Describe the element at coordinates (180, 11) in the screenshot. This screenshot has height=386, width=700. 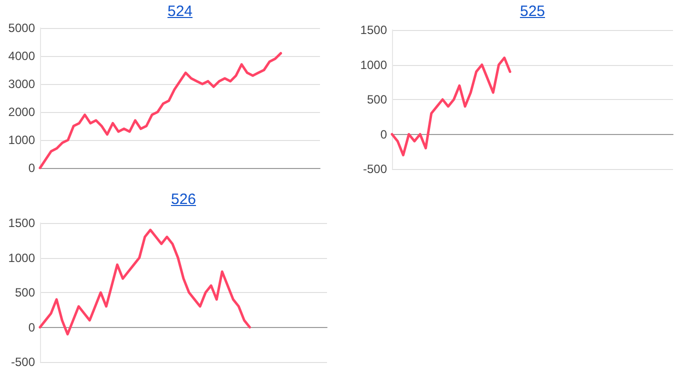
I see `chart-title: 524` at that location.